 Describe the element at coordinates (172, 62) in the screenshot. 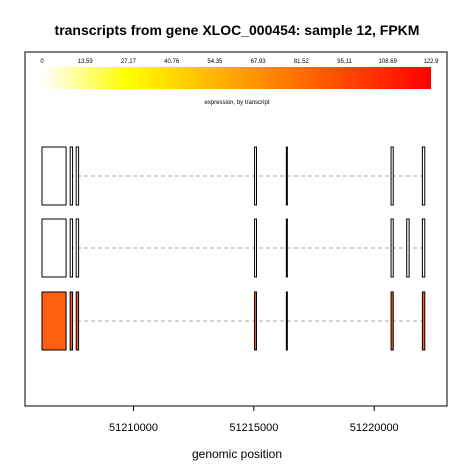

I see `color-scale-tick-label: 40.76` at that location.